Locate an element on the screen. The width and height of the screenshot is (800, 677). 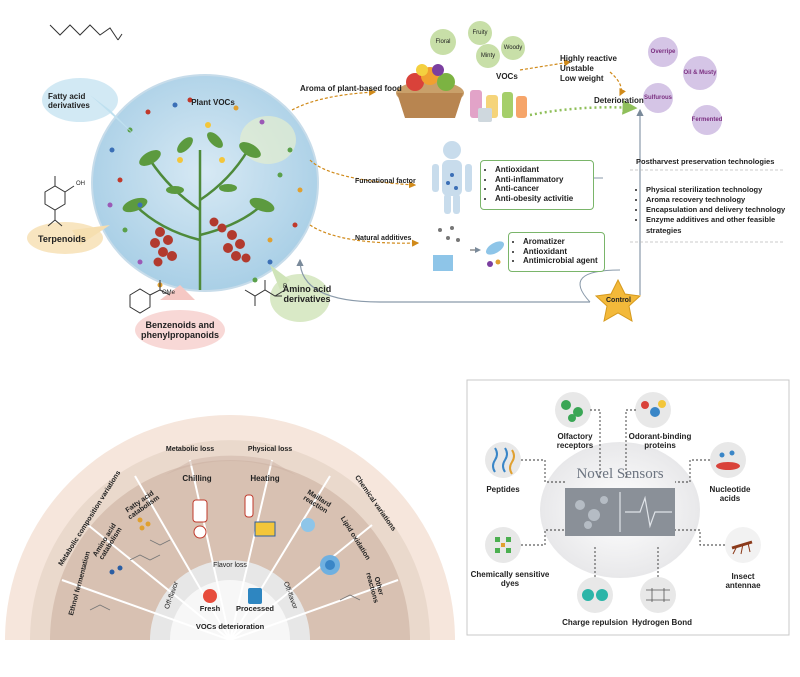
vocs-label: VOCs is located at coordinates (507, 76).